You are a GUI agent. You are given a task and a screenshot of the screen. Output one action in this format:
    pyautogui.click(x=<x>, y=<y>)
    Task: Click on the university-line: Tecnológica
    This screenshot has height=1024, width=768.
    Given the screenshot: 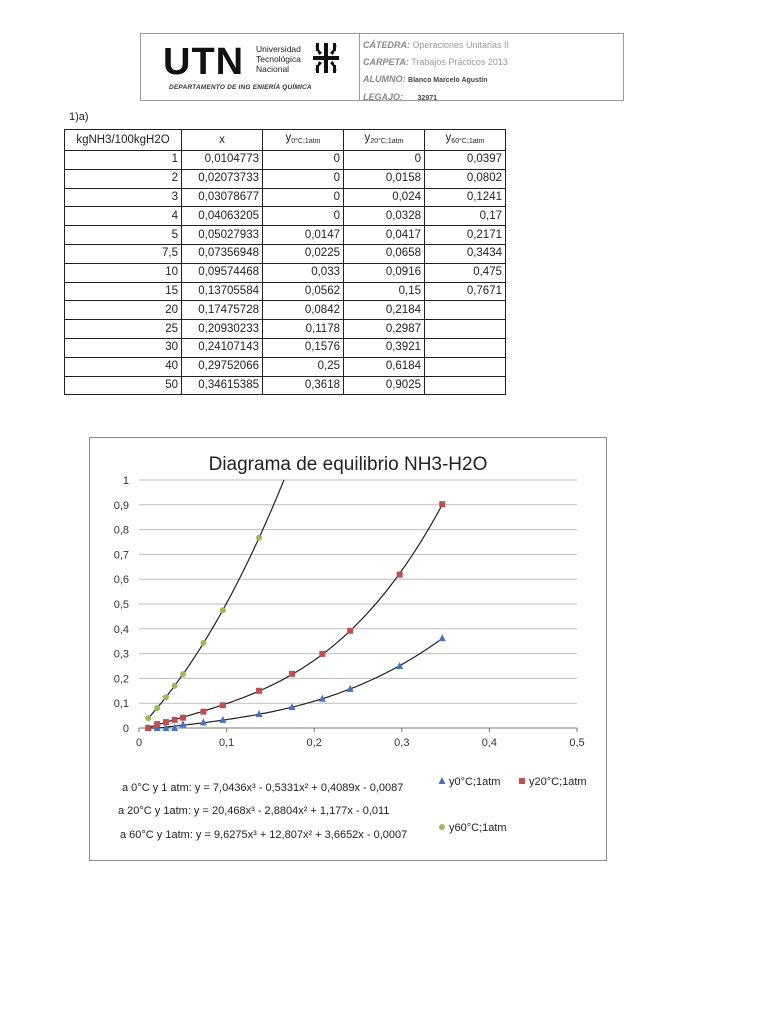 What is the action you would take?
    pyautogui.click(x=278, y=59)
    